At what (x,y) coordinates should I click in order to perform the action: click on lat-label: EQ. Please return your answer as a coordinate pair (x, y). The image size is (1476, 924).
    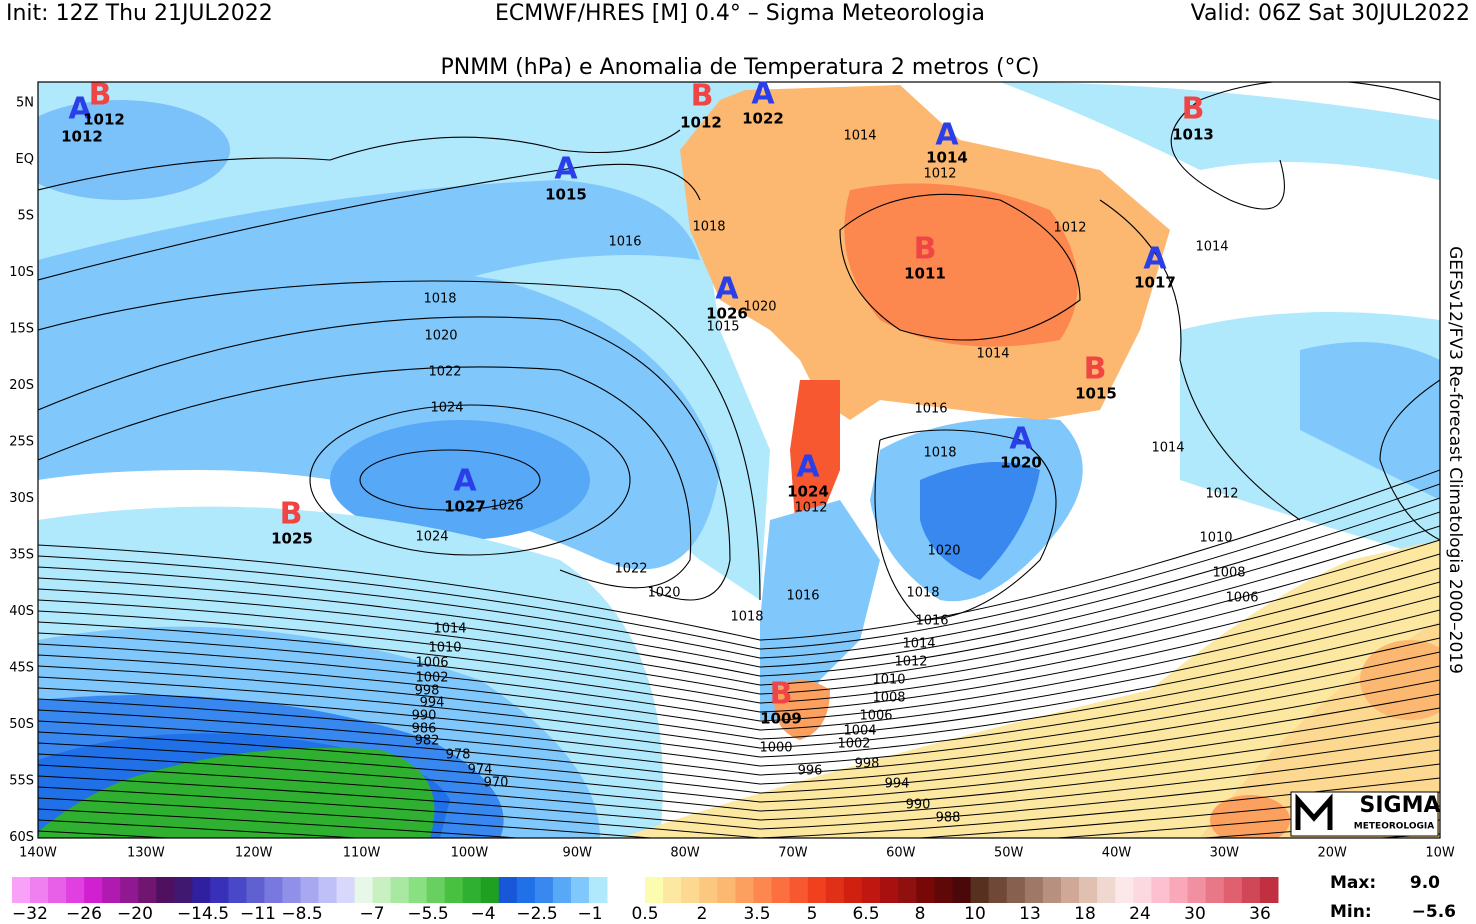
    Looking at the image, I should click on (25, 159).